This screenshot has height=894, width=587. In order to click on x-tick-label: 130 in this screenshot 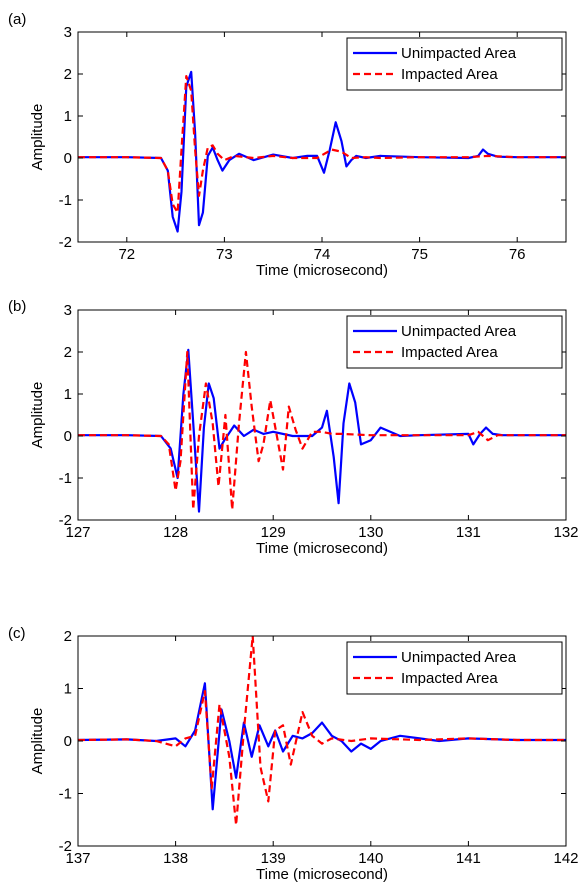, I will do `click(370, 532)`.